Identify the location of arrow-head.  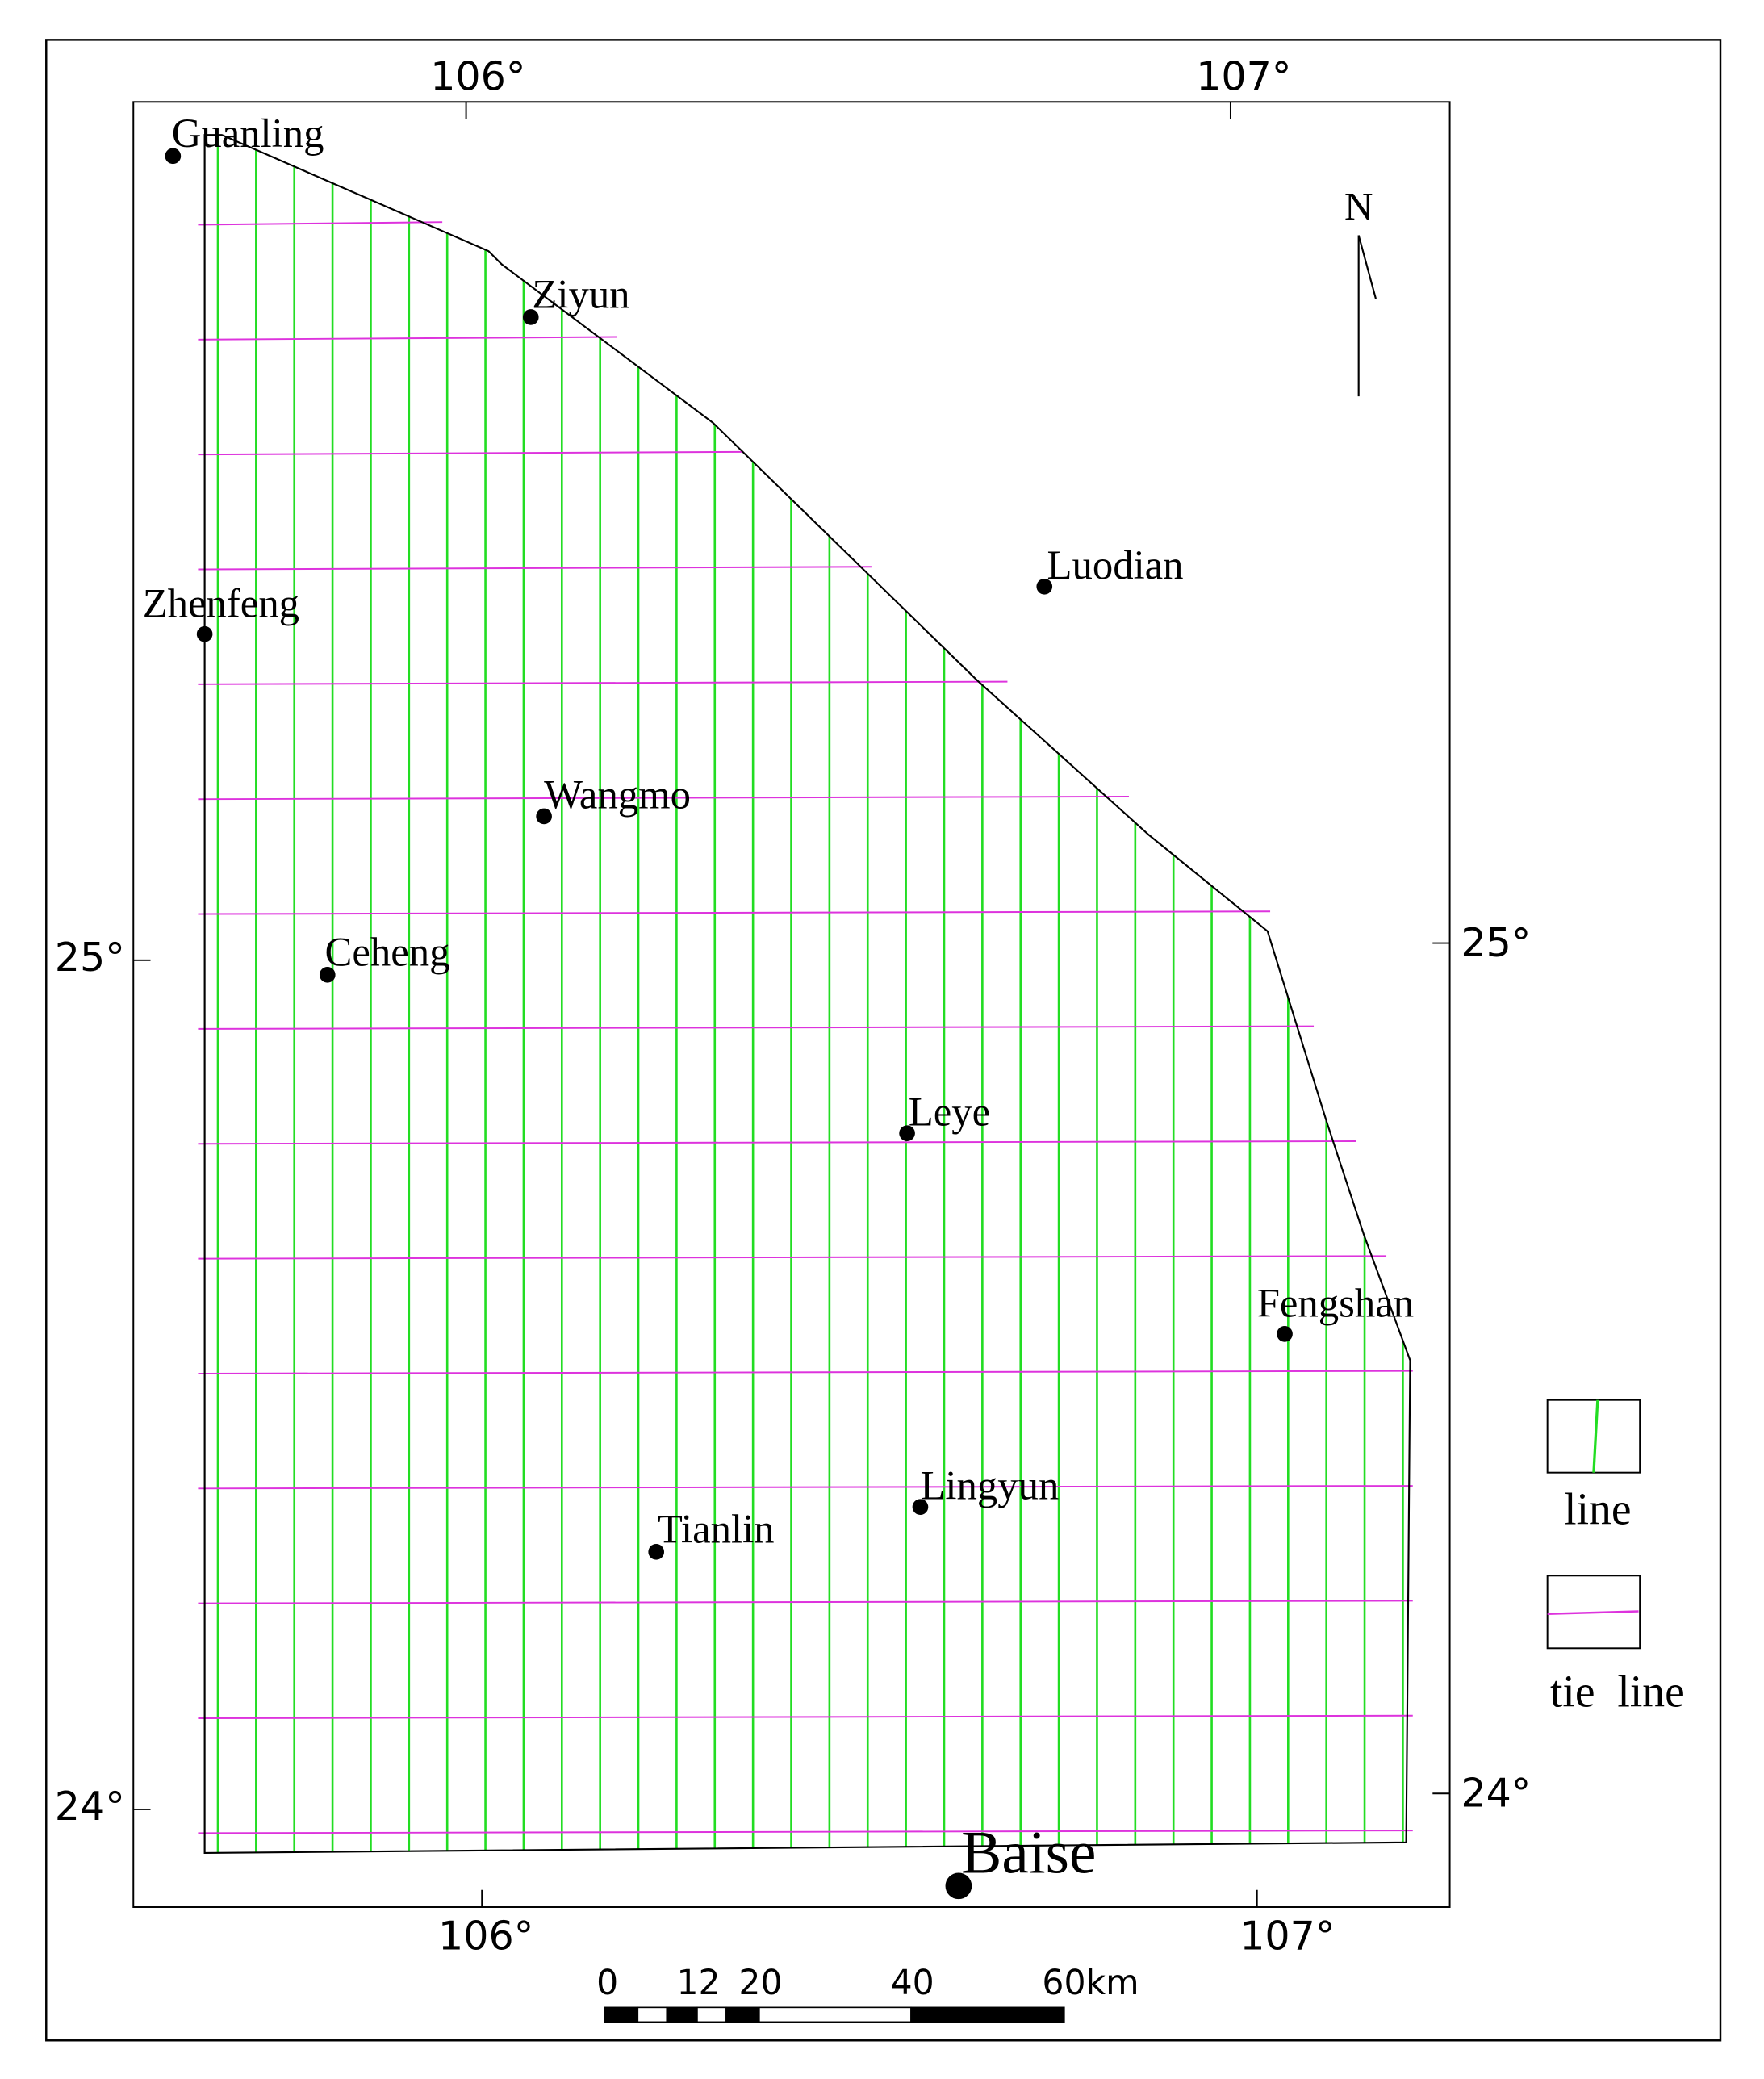
(1367, 267).